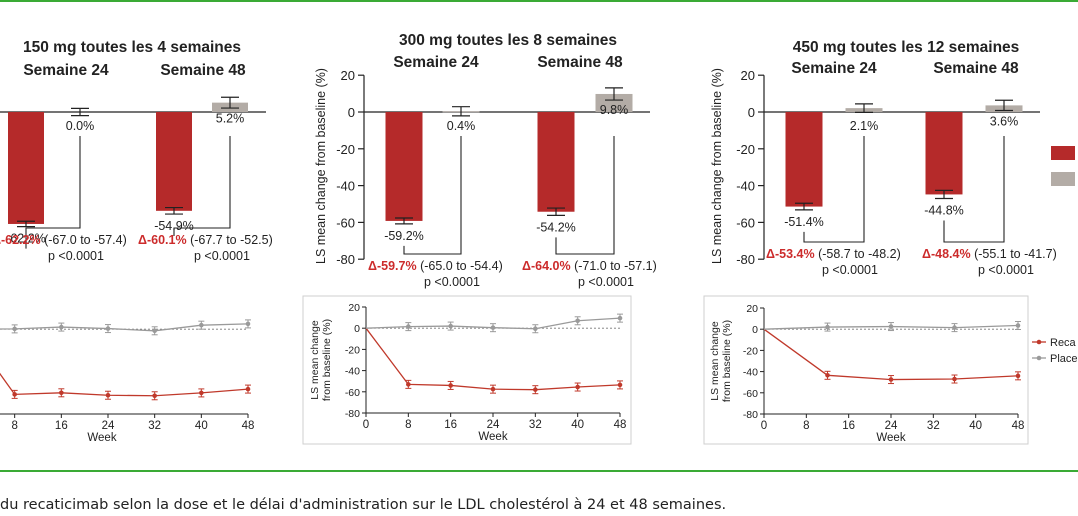 The height and width of the screenshot is (516, 1078). I want to click on bar-panel-2-drug-value-label: -54.2%, so click(556, 227).